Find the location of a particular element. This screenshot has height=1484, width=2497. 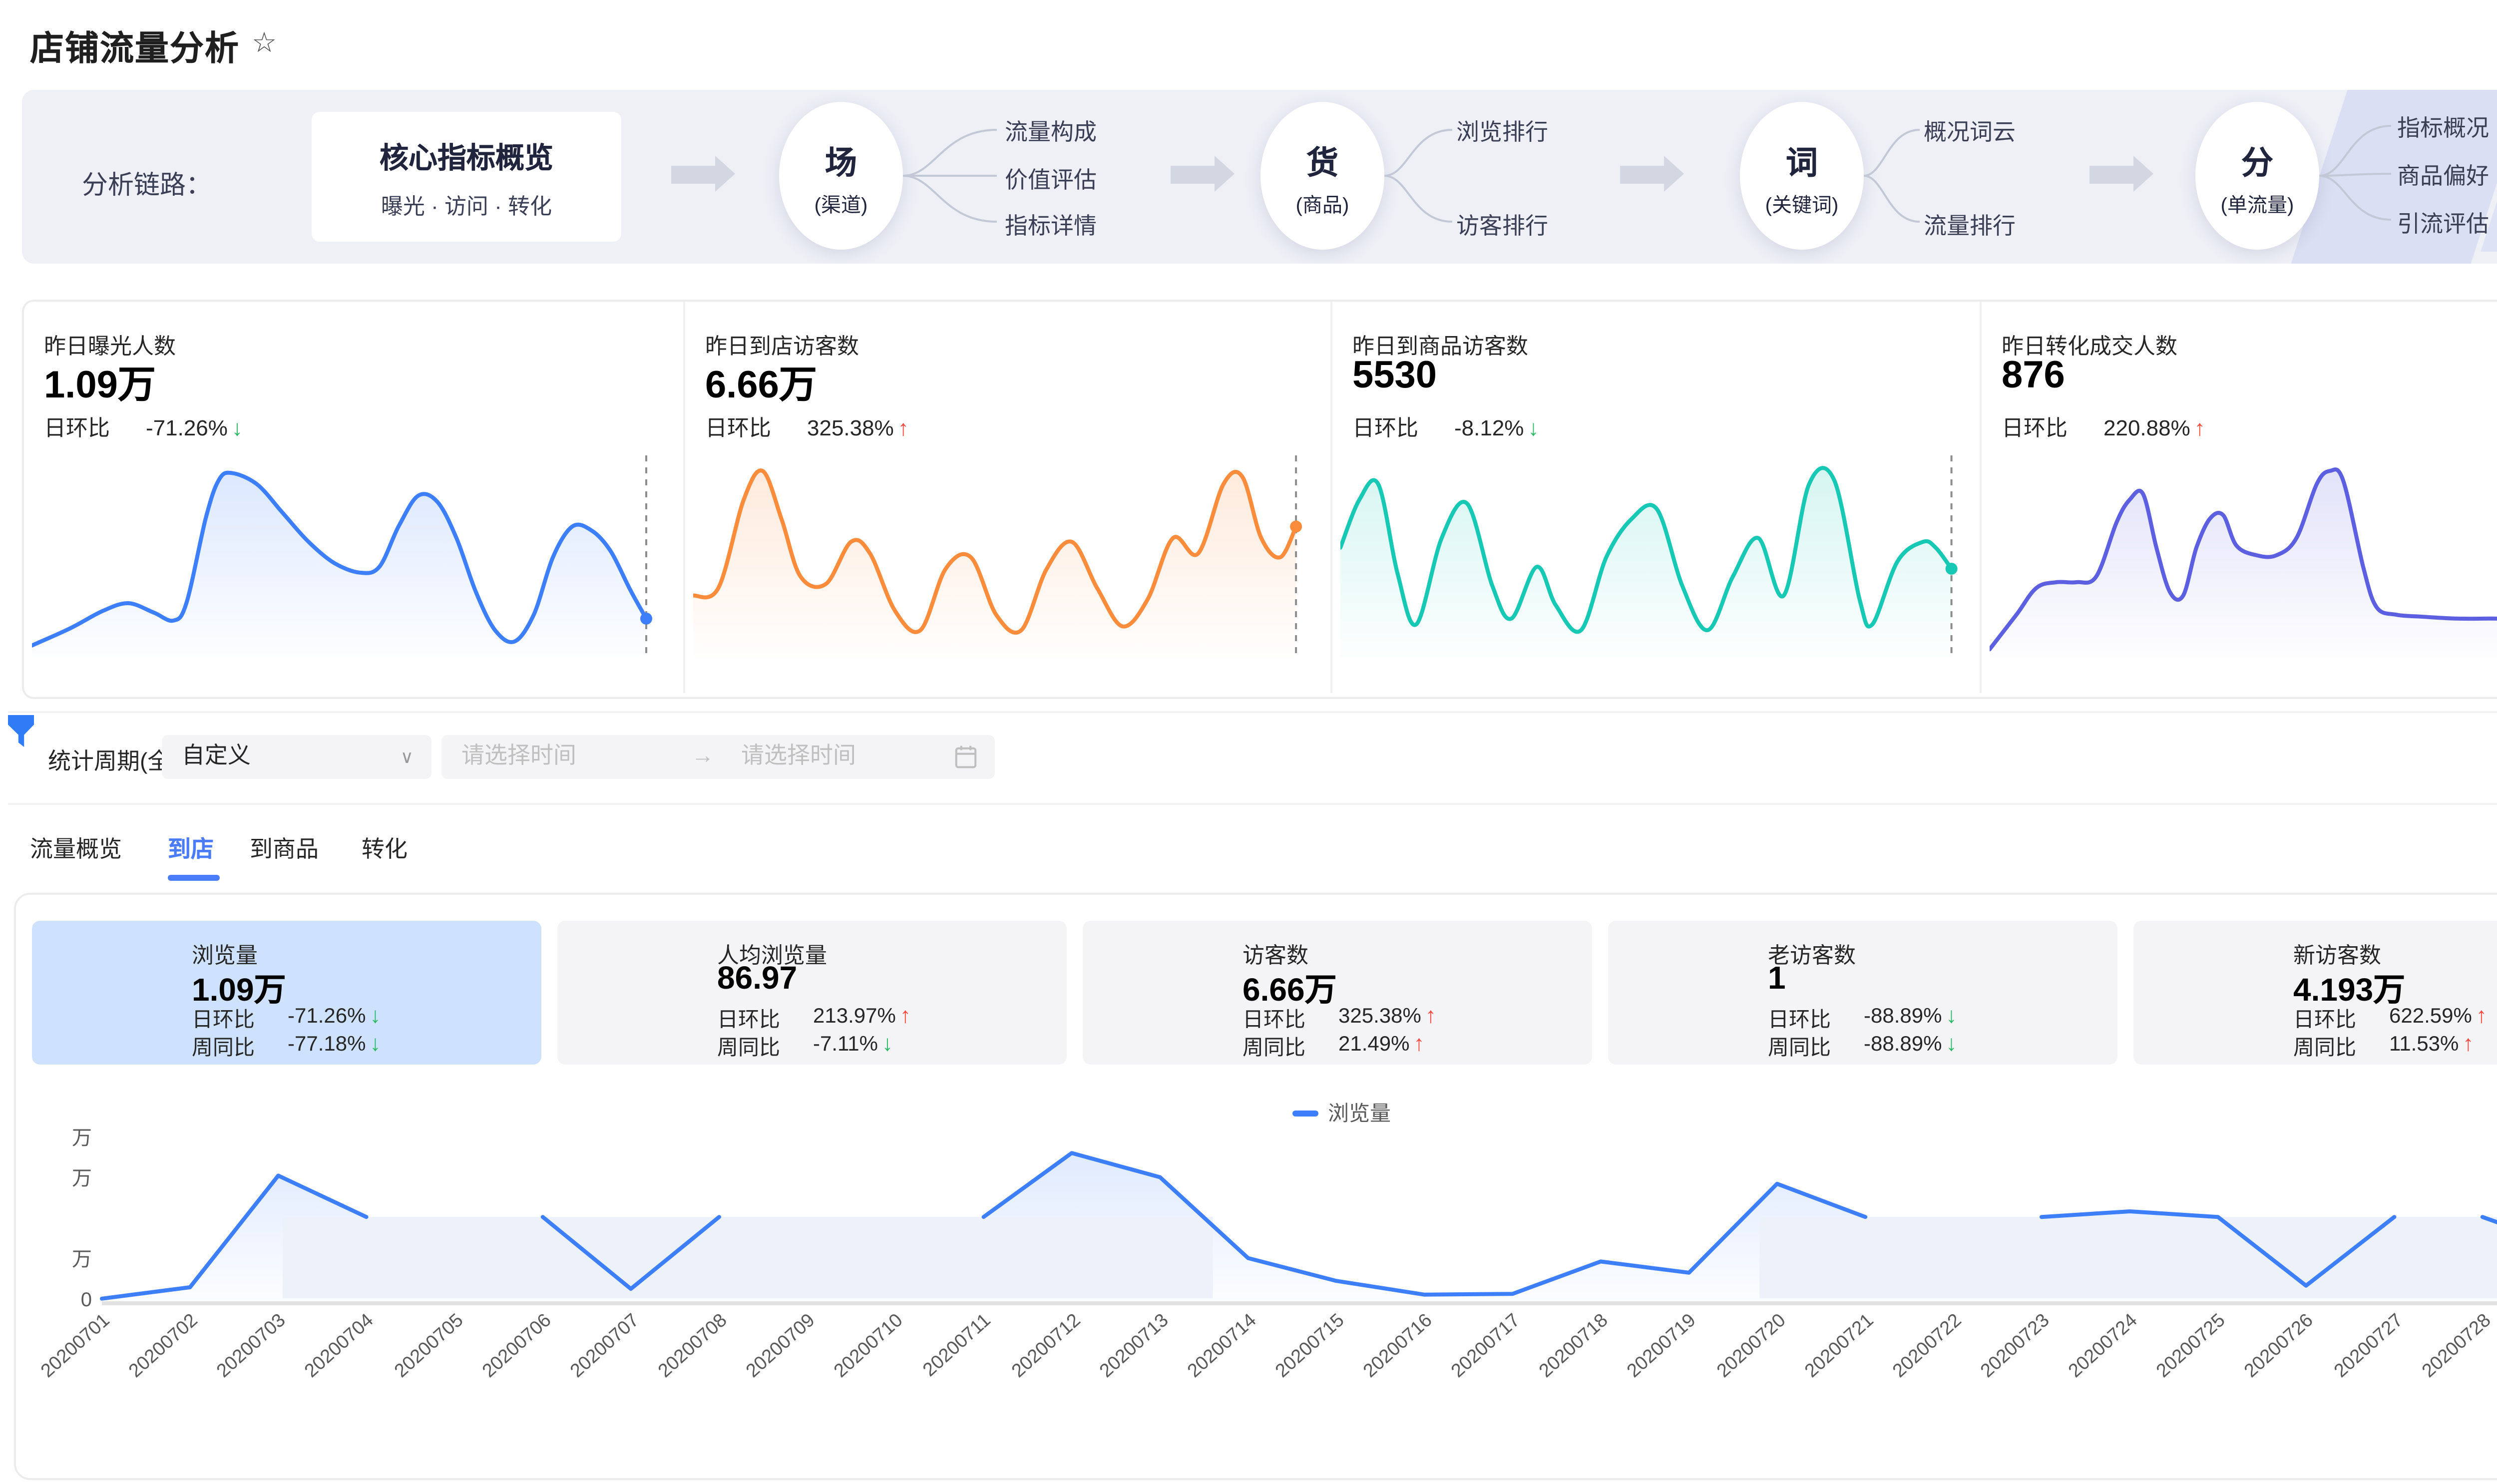

chart-legend: 浏览量 is located at coordinates (1256, 1113).